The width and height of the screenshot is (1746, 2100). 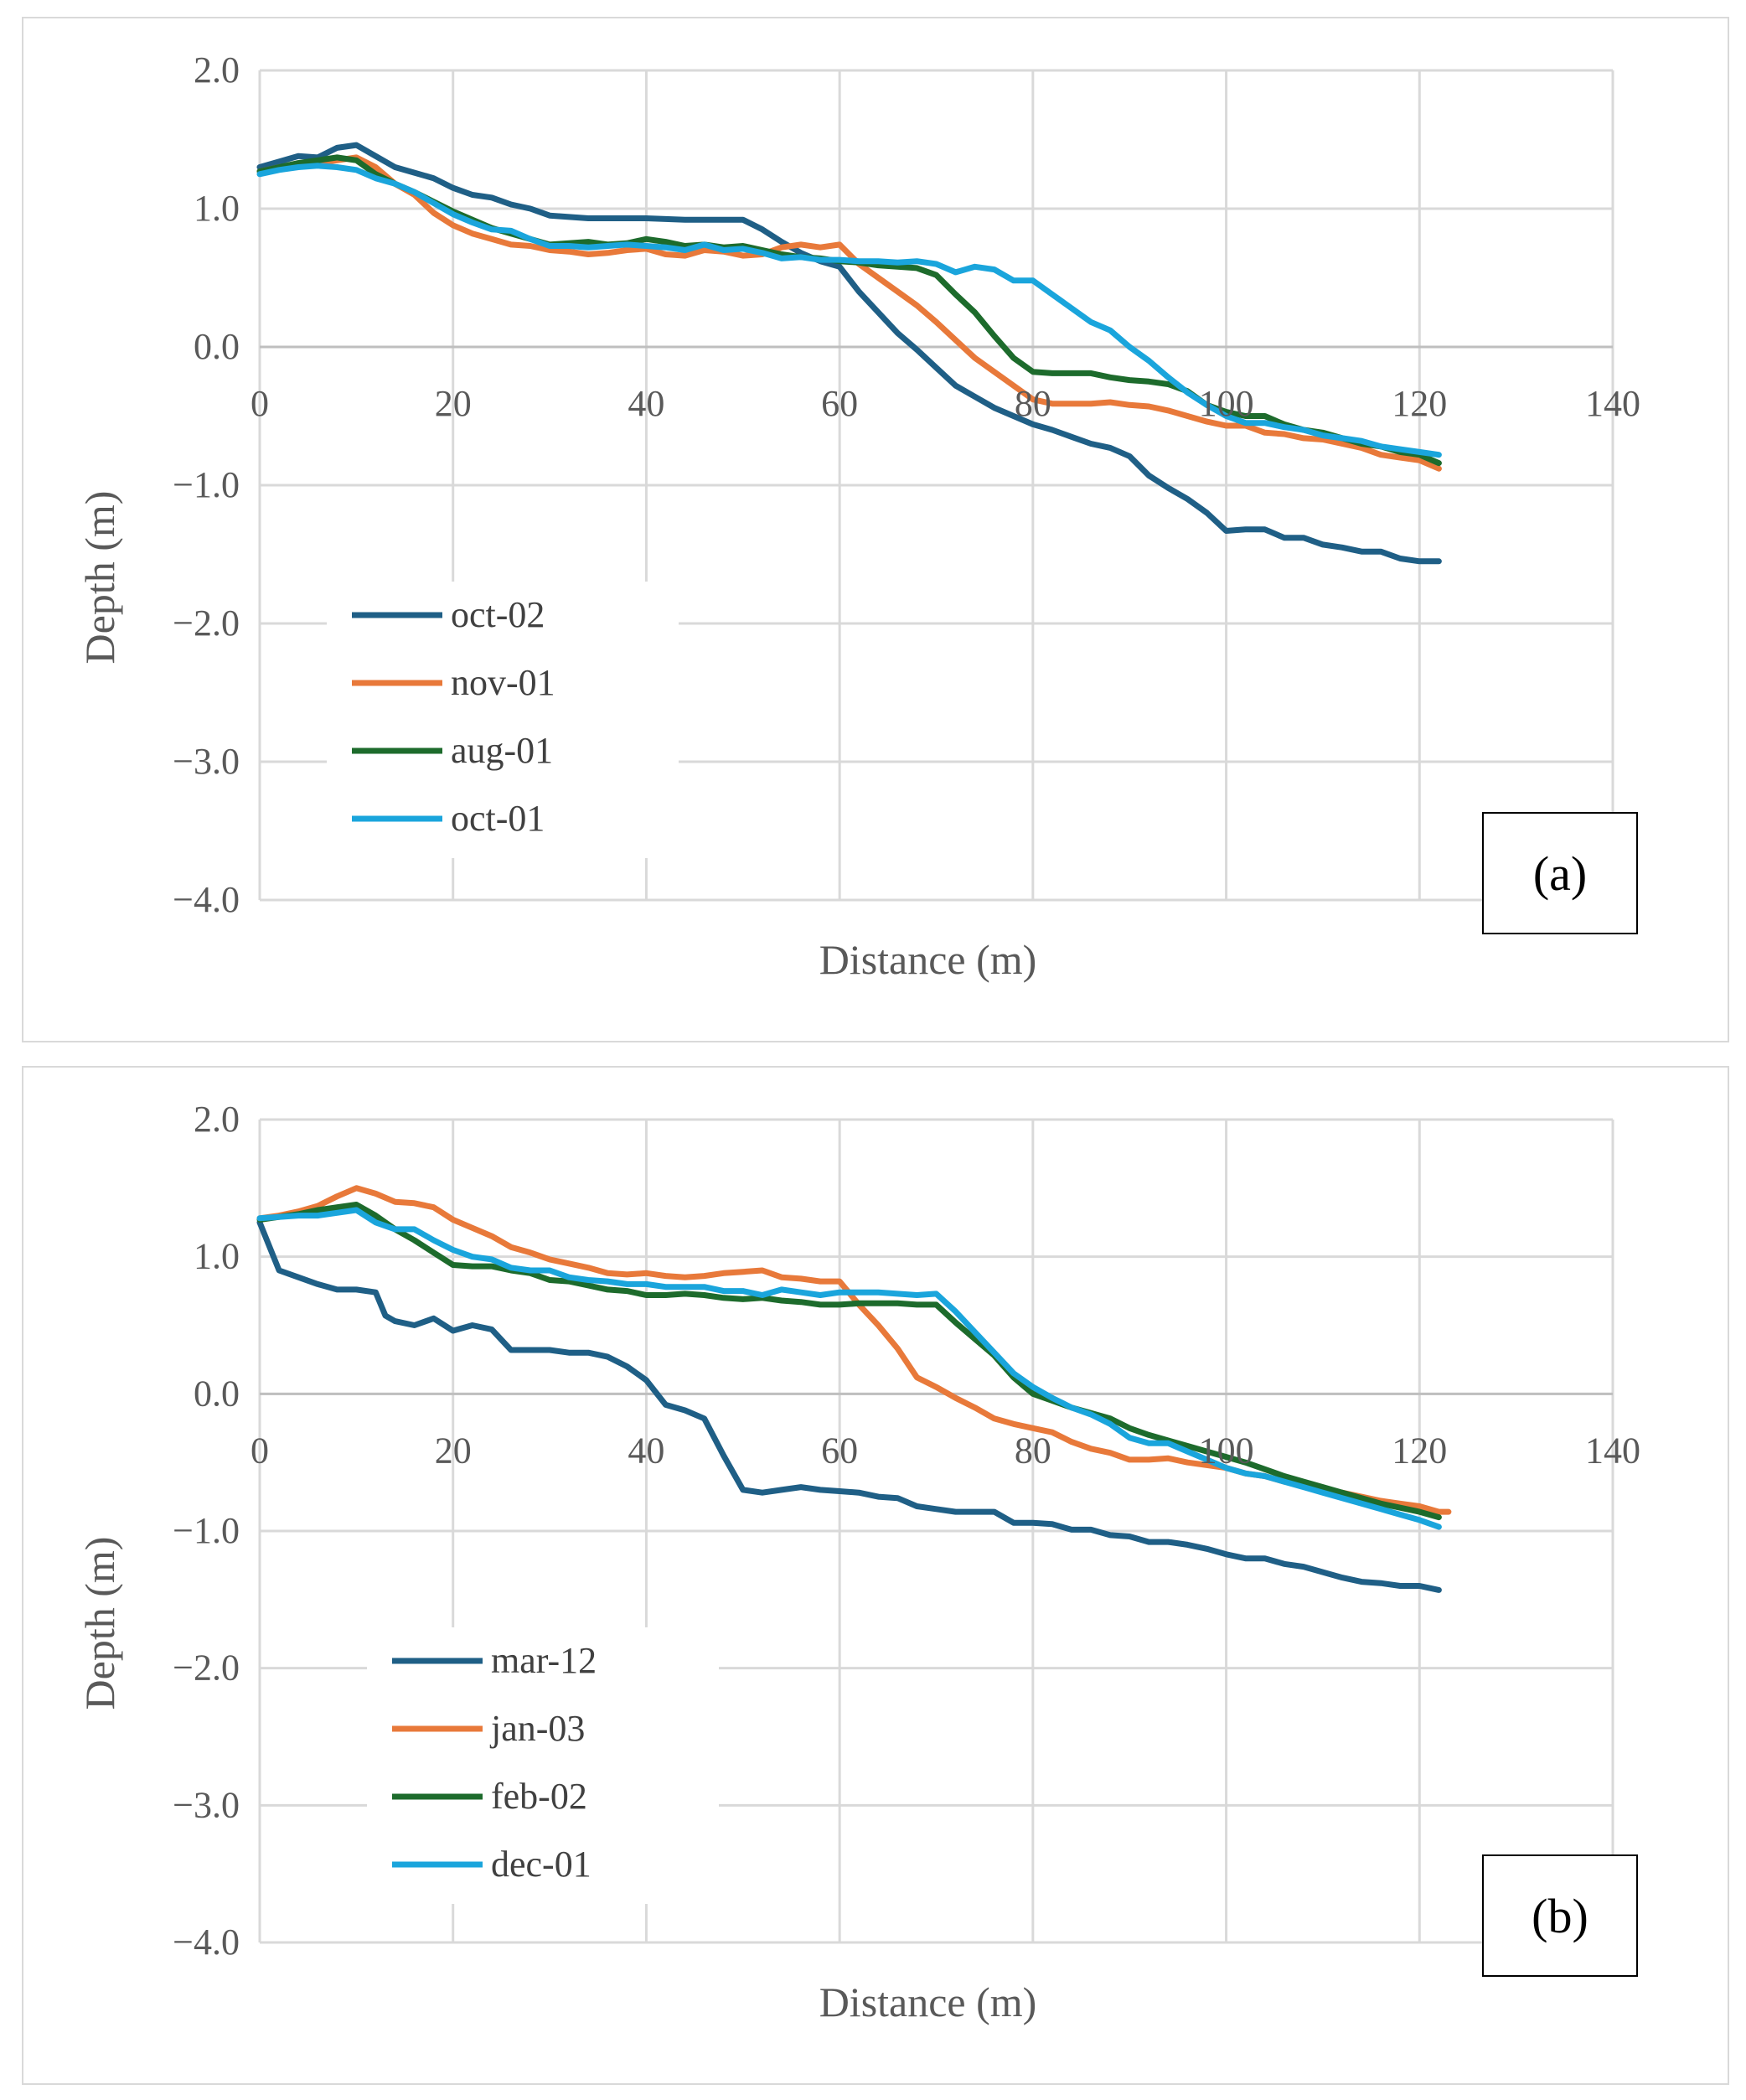 I want to click on legend-label-dec-01: dec-01, so click(x=541, y=1865).